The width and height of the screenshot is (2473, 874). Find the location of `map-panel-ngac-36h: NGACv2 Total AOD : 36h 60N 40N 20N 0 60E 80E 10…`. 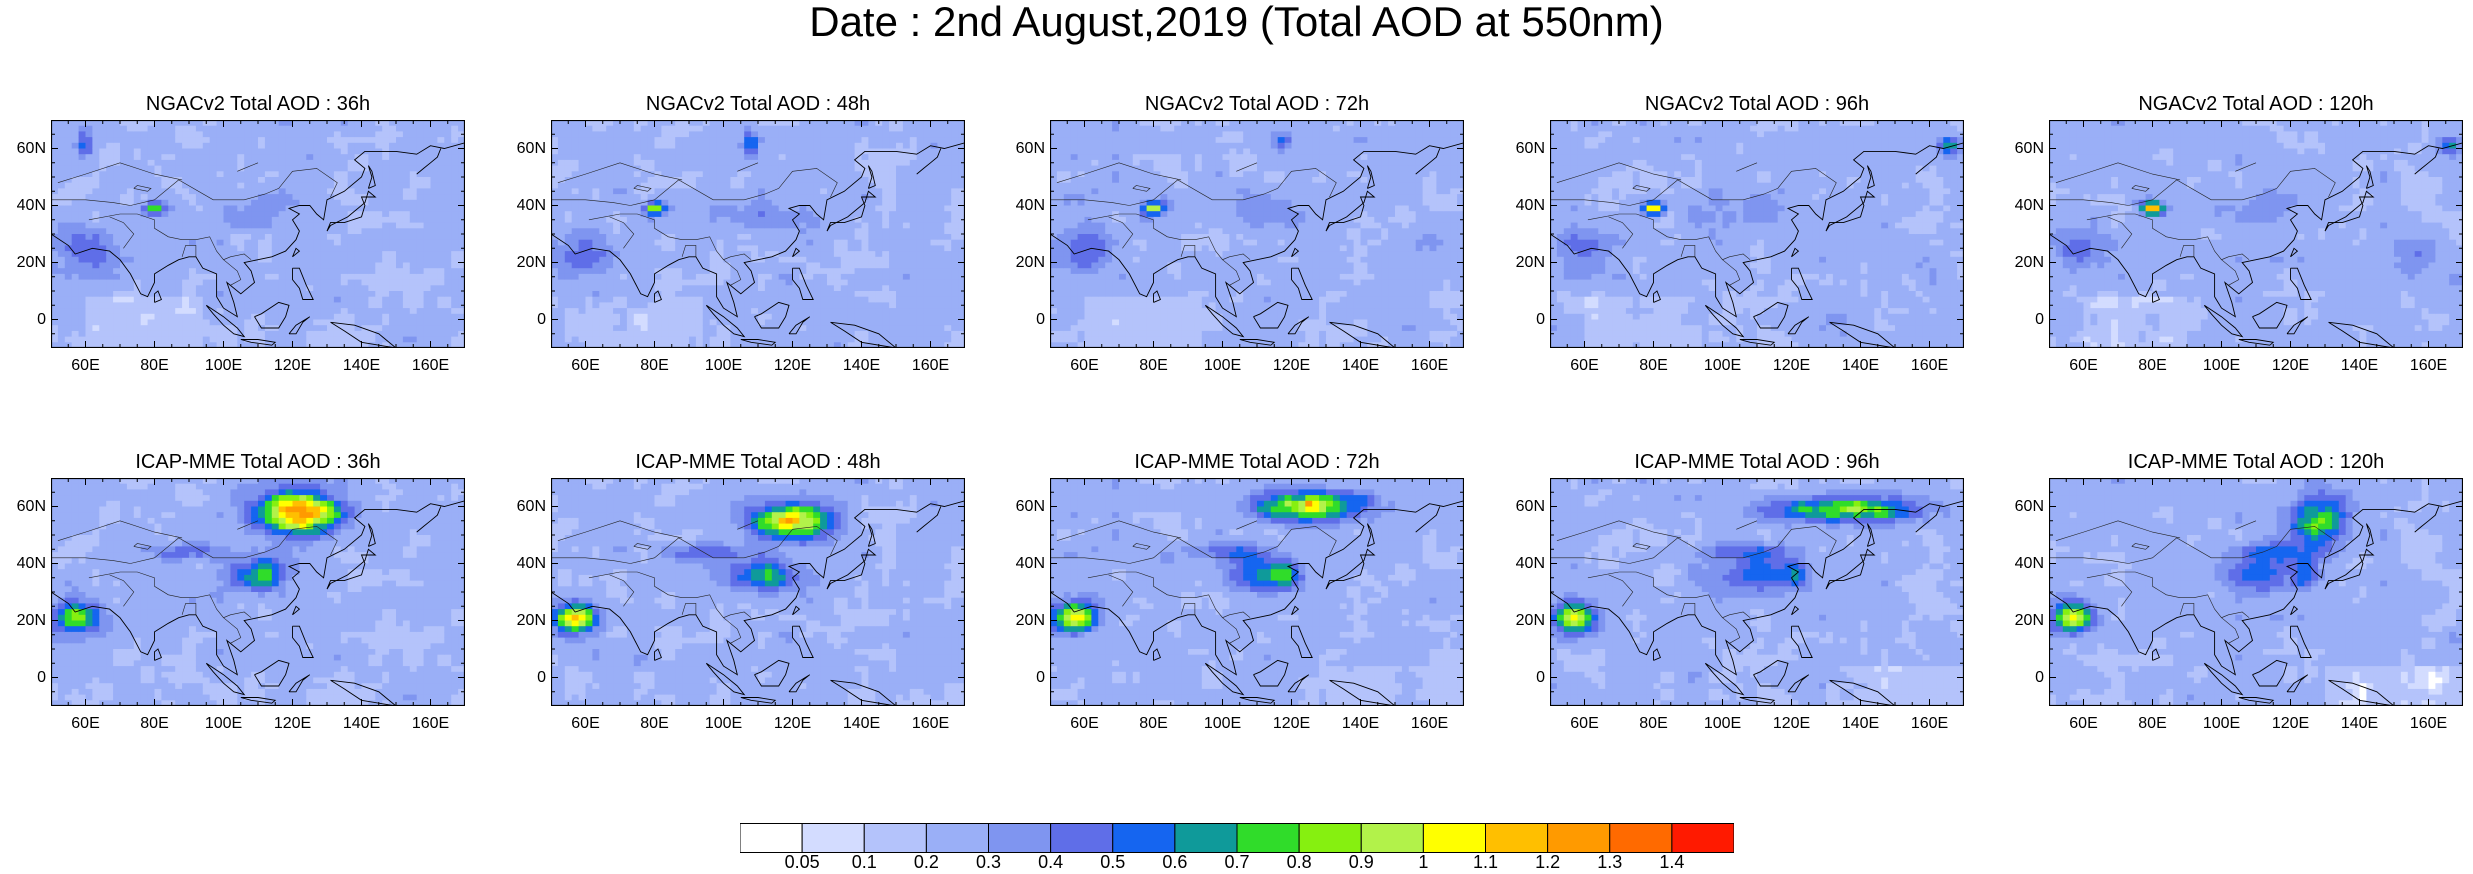

map-panel-ngac-36h: NGACv2 Total AOD : 36h 60N 40N 20N 0 60E 80E 10… is located at coordinates (257, 263).